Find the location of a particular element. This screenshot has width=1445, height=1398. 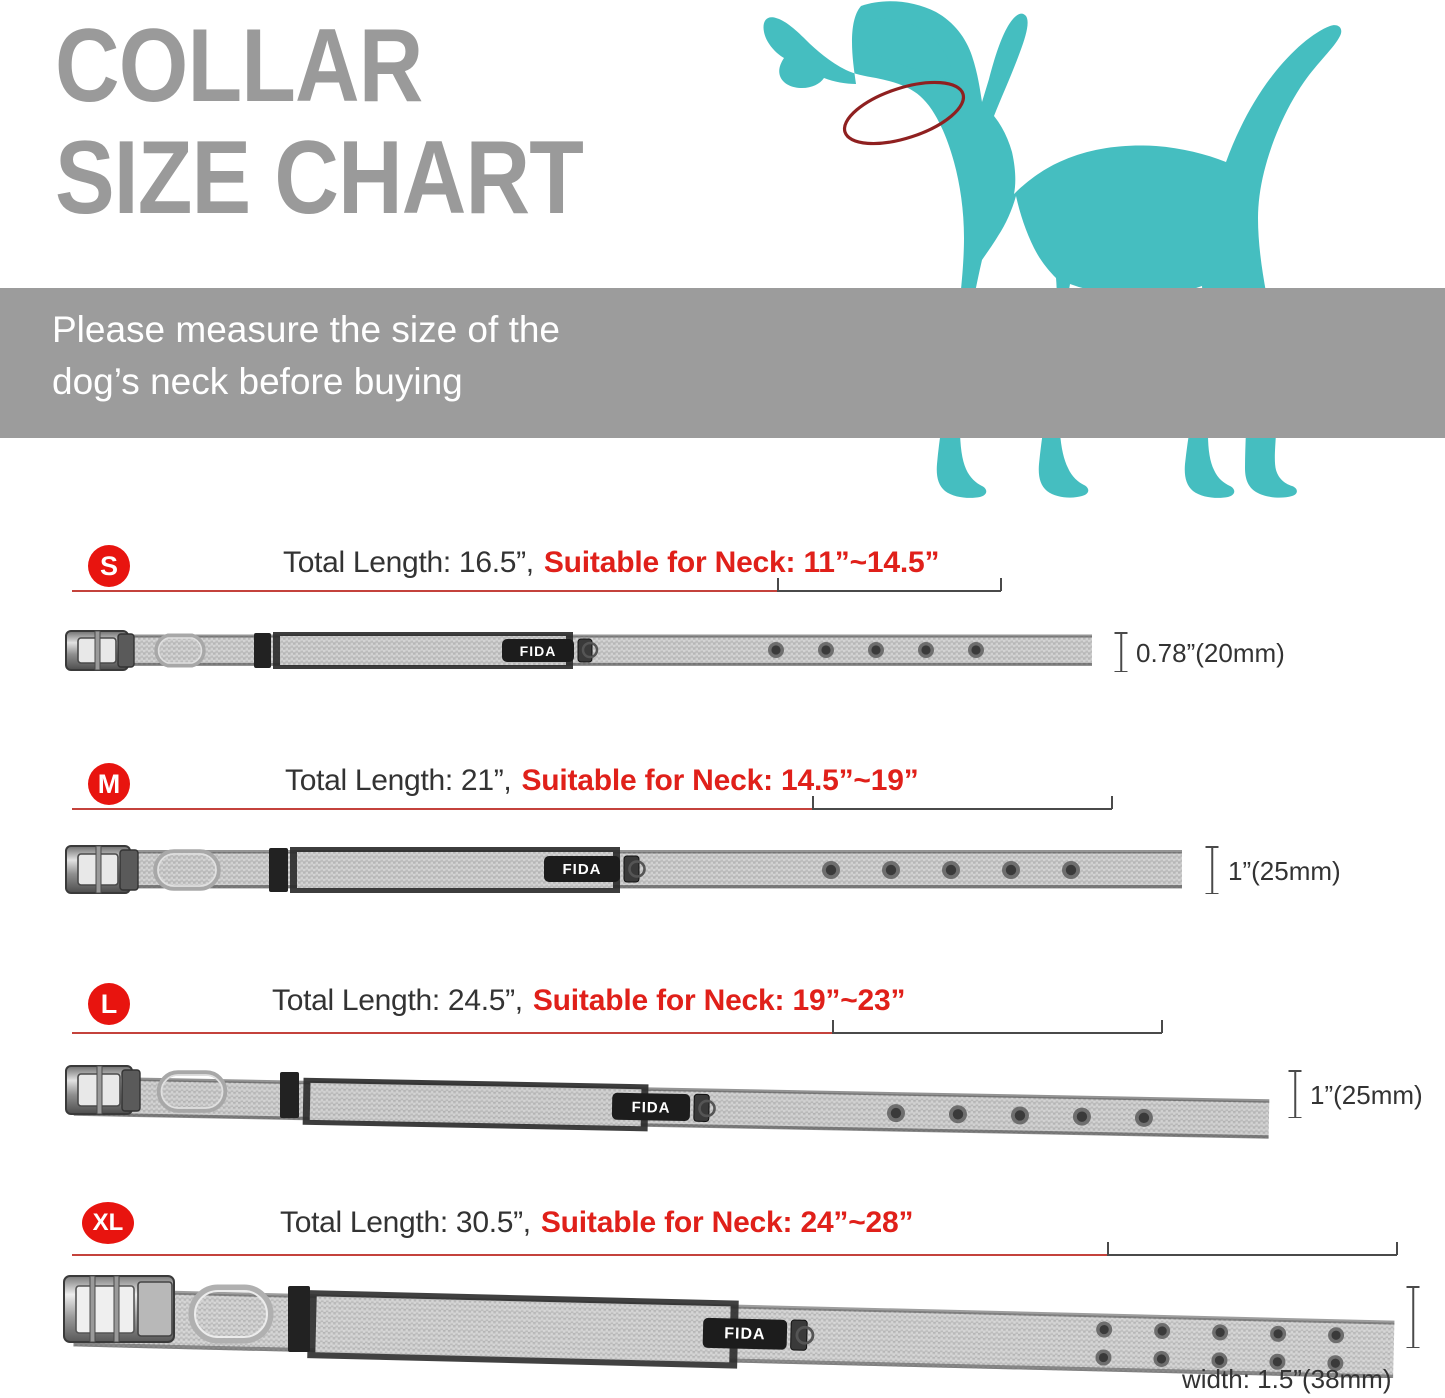

banner-line-2: dog’s neck before buying is located at coordinates (257, 381).